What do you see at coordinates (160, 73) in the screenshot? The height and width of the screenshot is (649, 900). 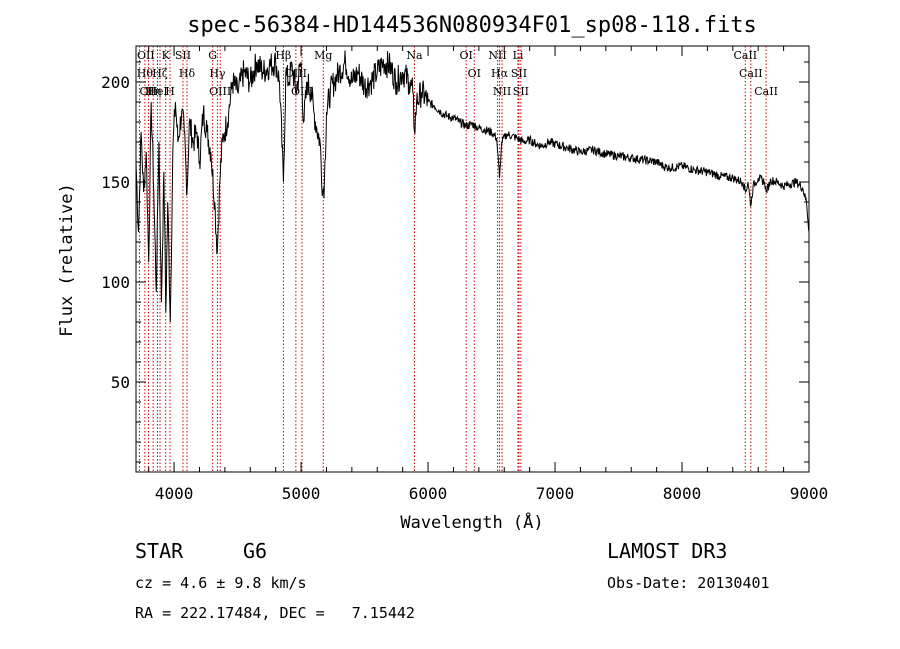 I see `spectral-line-label: Hζ` at bounding box center [160, 73].